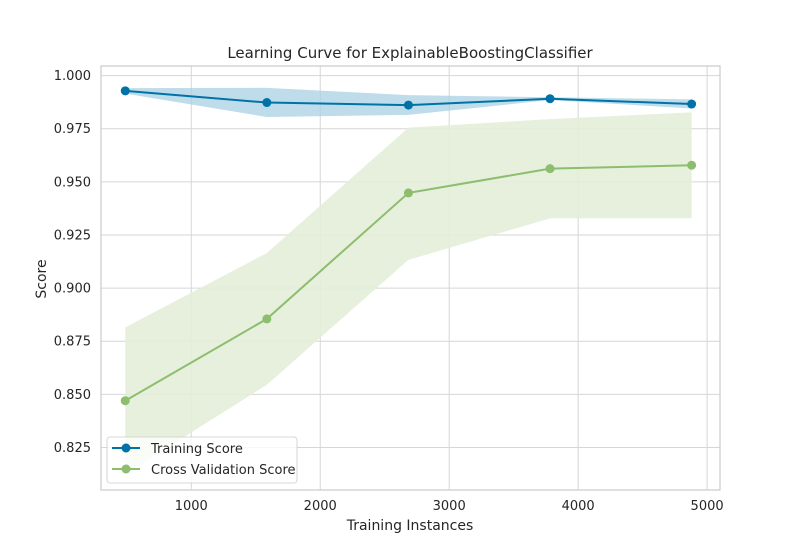 This screenshot has height=550, width=800. Describe the element at coordinates (72, 448) in the screenshot. I see `y-tick-label: 0.825` at that location.